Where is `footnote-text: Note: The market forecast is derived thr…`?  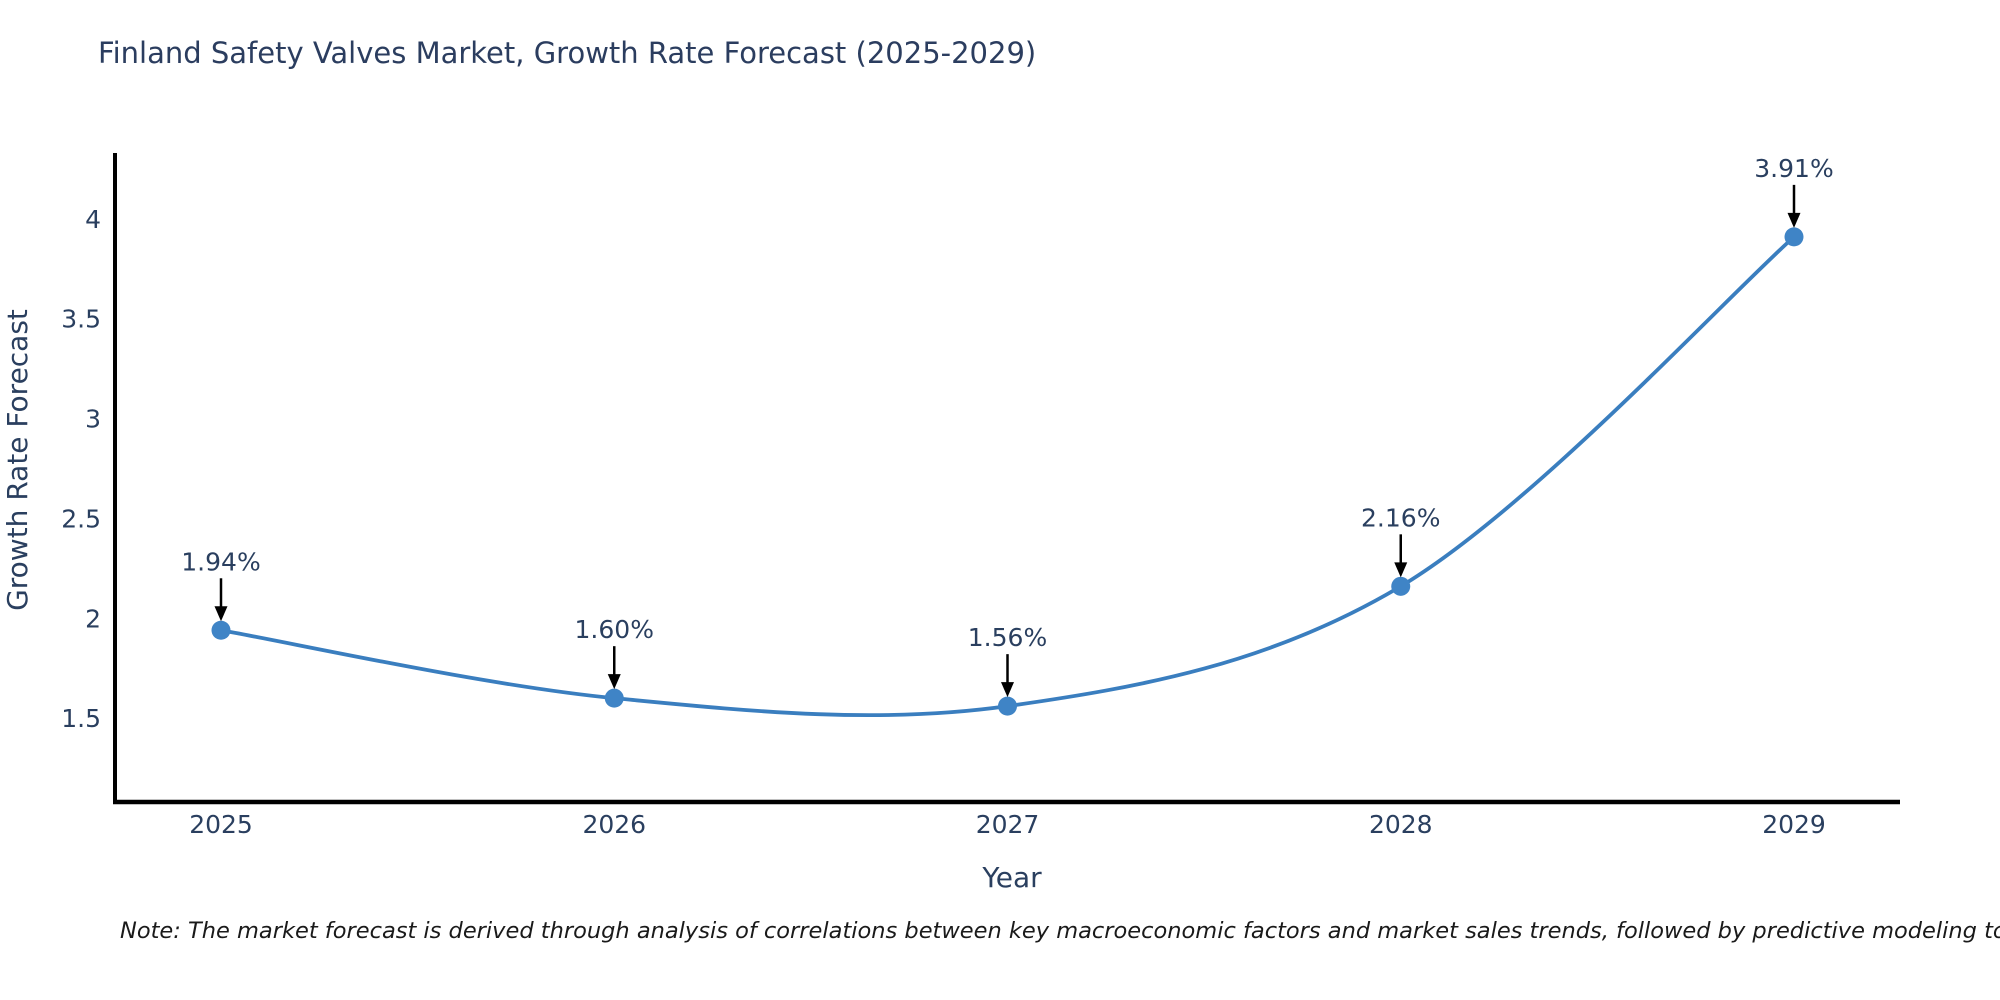 footnote-text: Note: The market forecast is derived thr… is located at coordinates (1060, 931).